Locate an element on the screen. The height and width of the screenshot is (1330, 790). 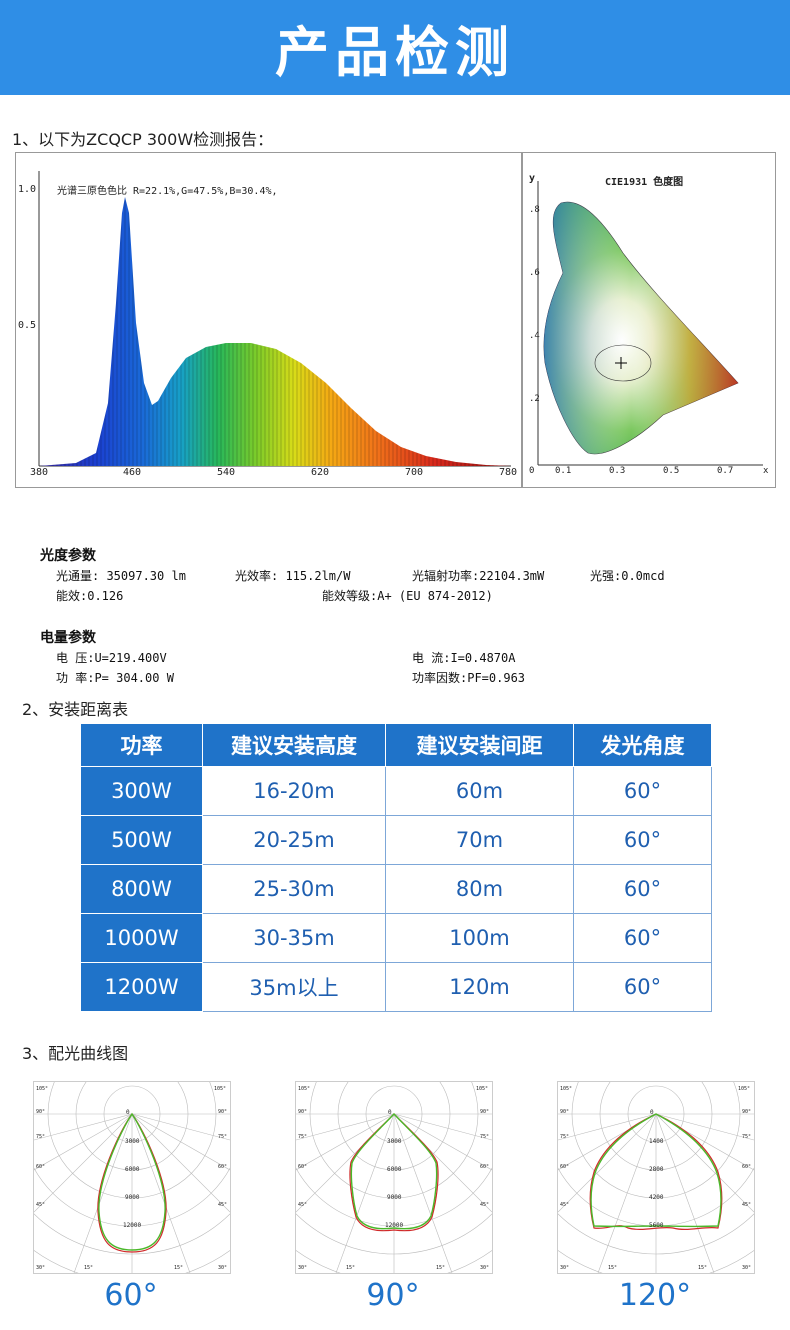
col-header-spacing: 建议安装间距 is located at coordinates (479, 745).